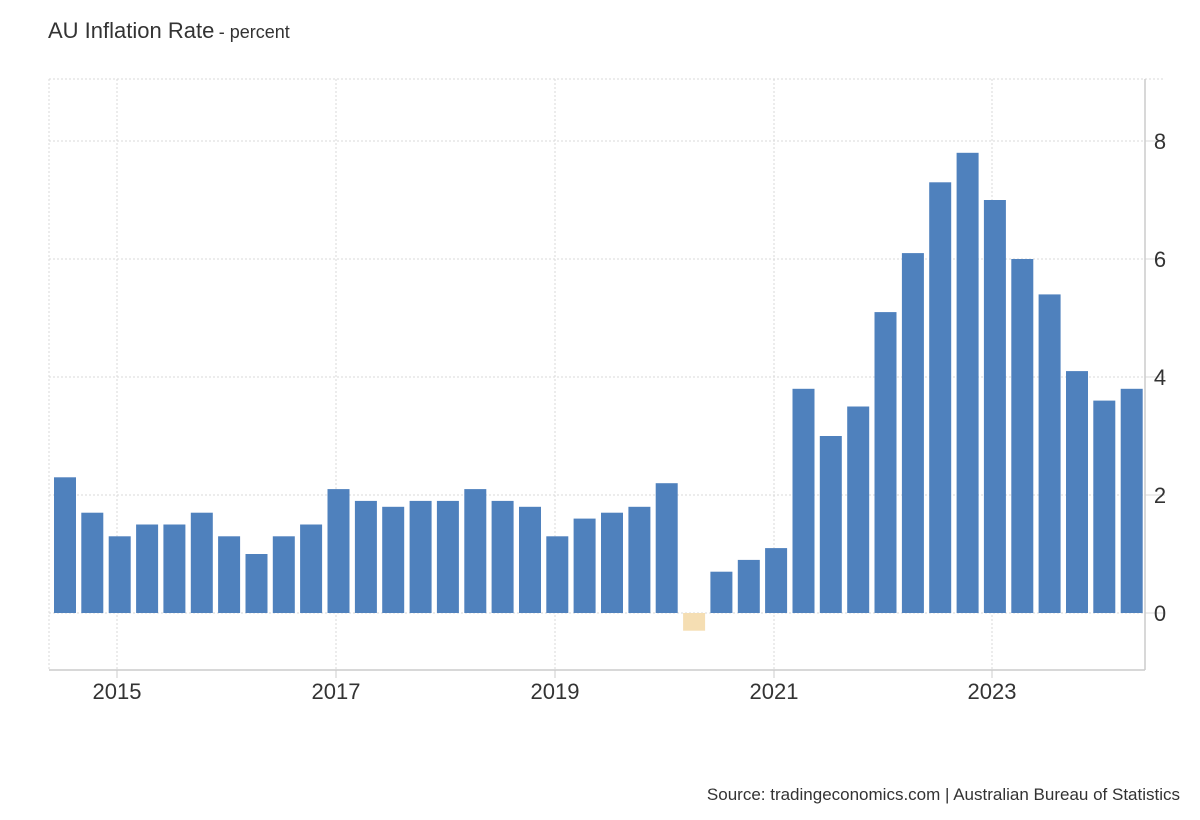  I want to click on bar-2018-q2, so click(475, 551).